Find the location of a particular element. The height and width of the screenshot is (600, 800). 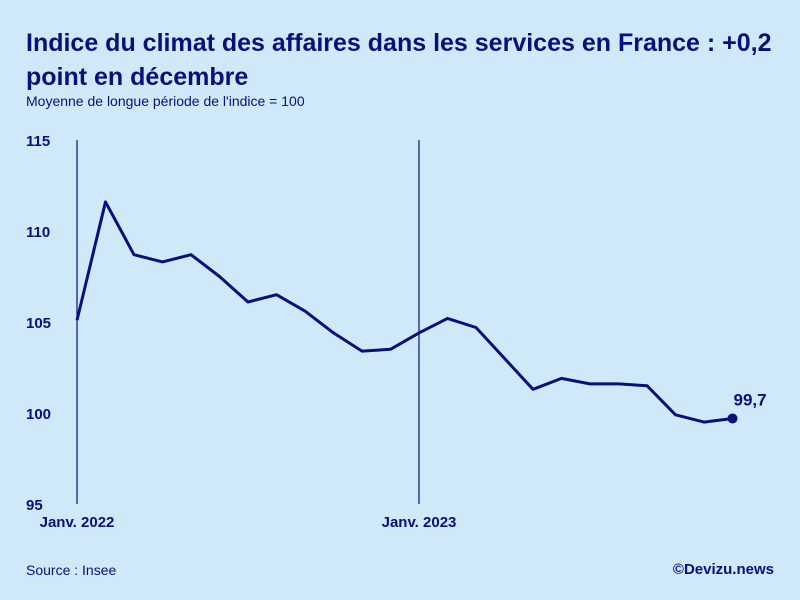

x-tick-label: Janv. 2022 is located at coordinates (77, 522).